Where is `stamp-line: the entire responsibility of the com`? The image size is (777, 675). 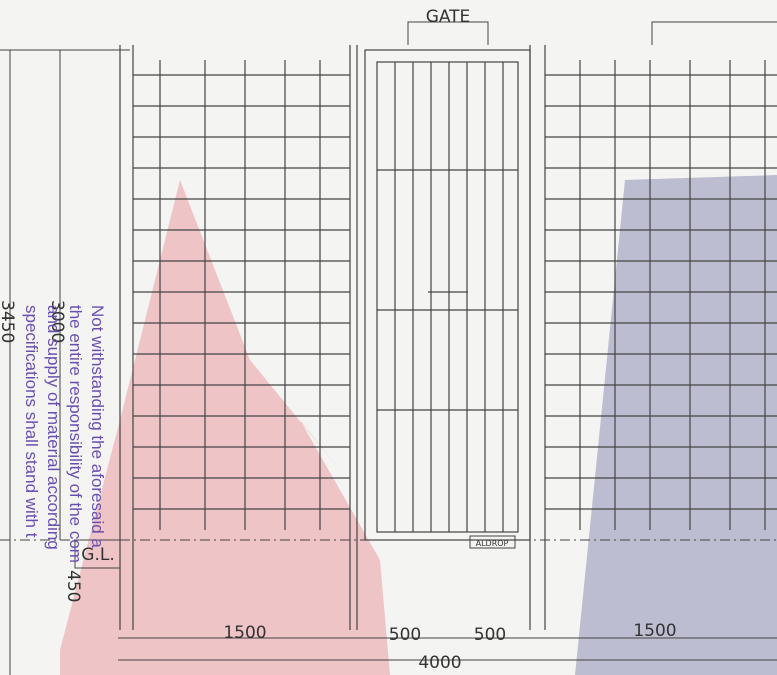
stamp-line: the entire responsibility of the com is located at coordinates (75, 434).